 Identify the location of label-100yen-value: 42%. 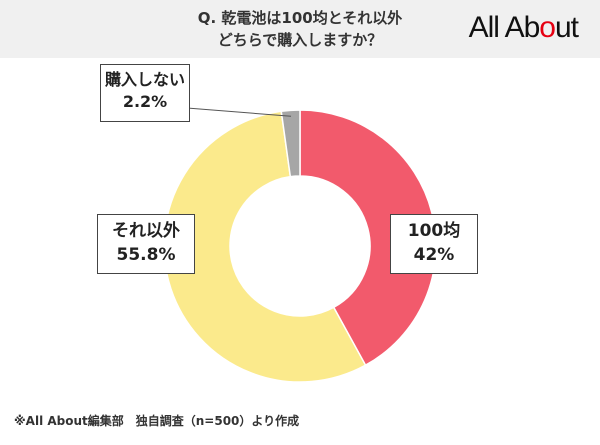
(434, 255).